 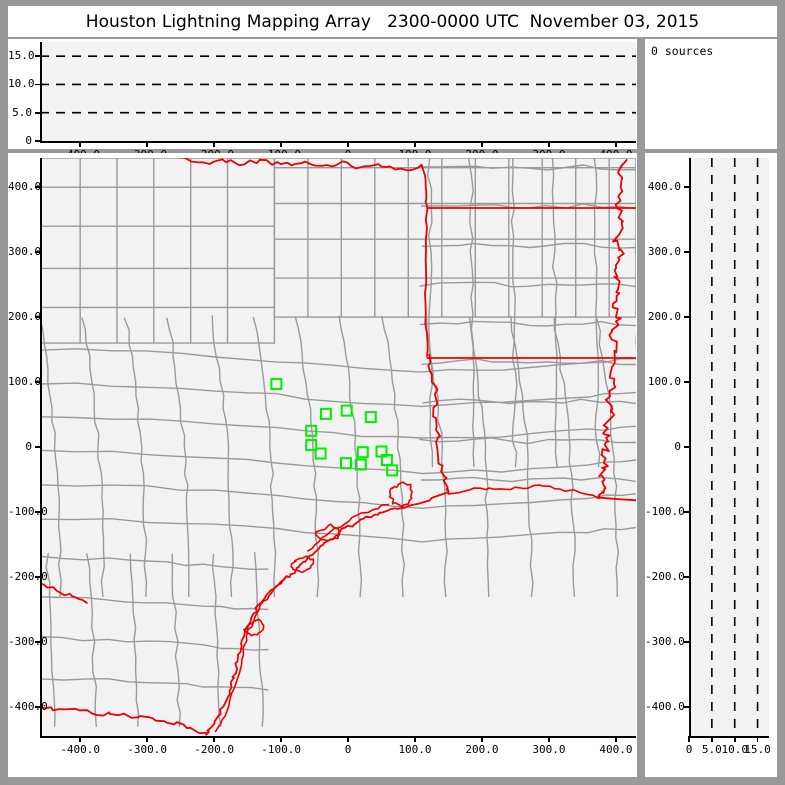 What do you see at coordinates (338, 84) in the screenshot?
I see `time-height-gridlines` at bounding box center [338, 84].